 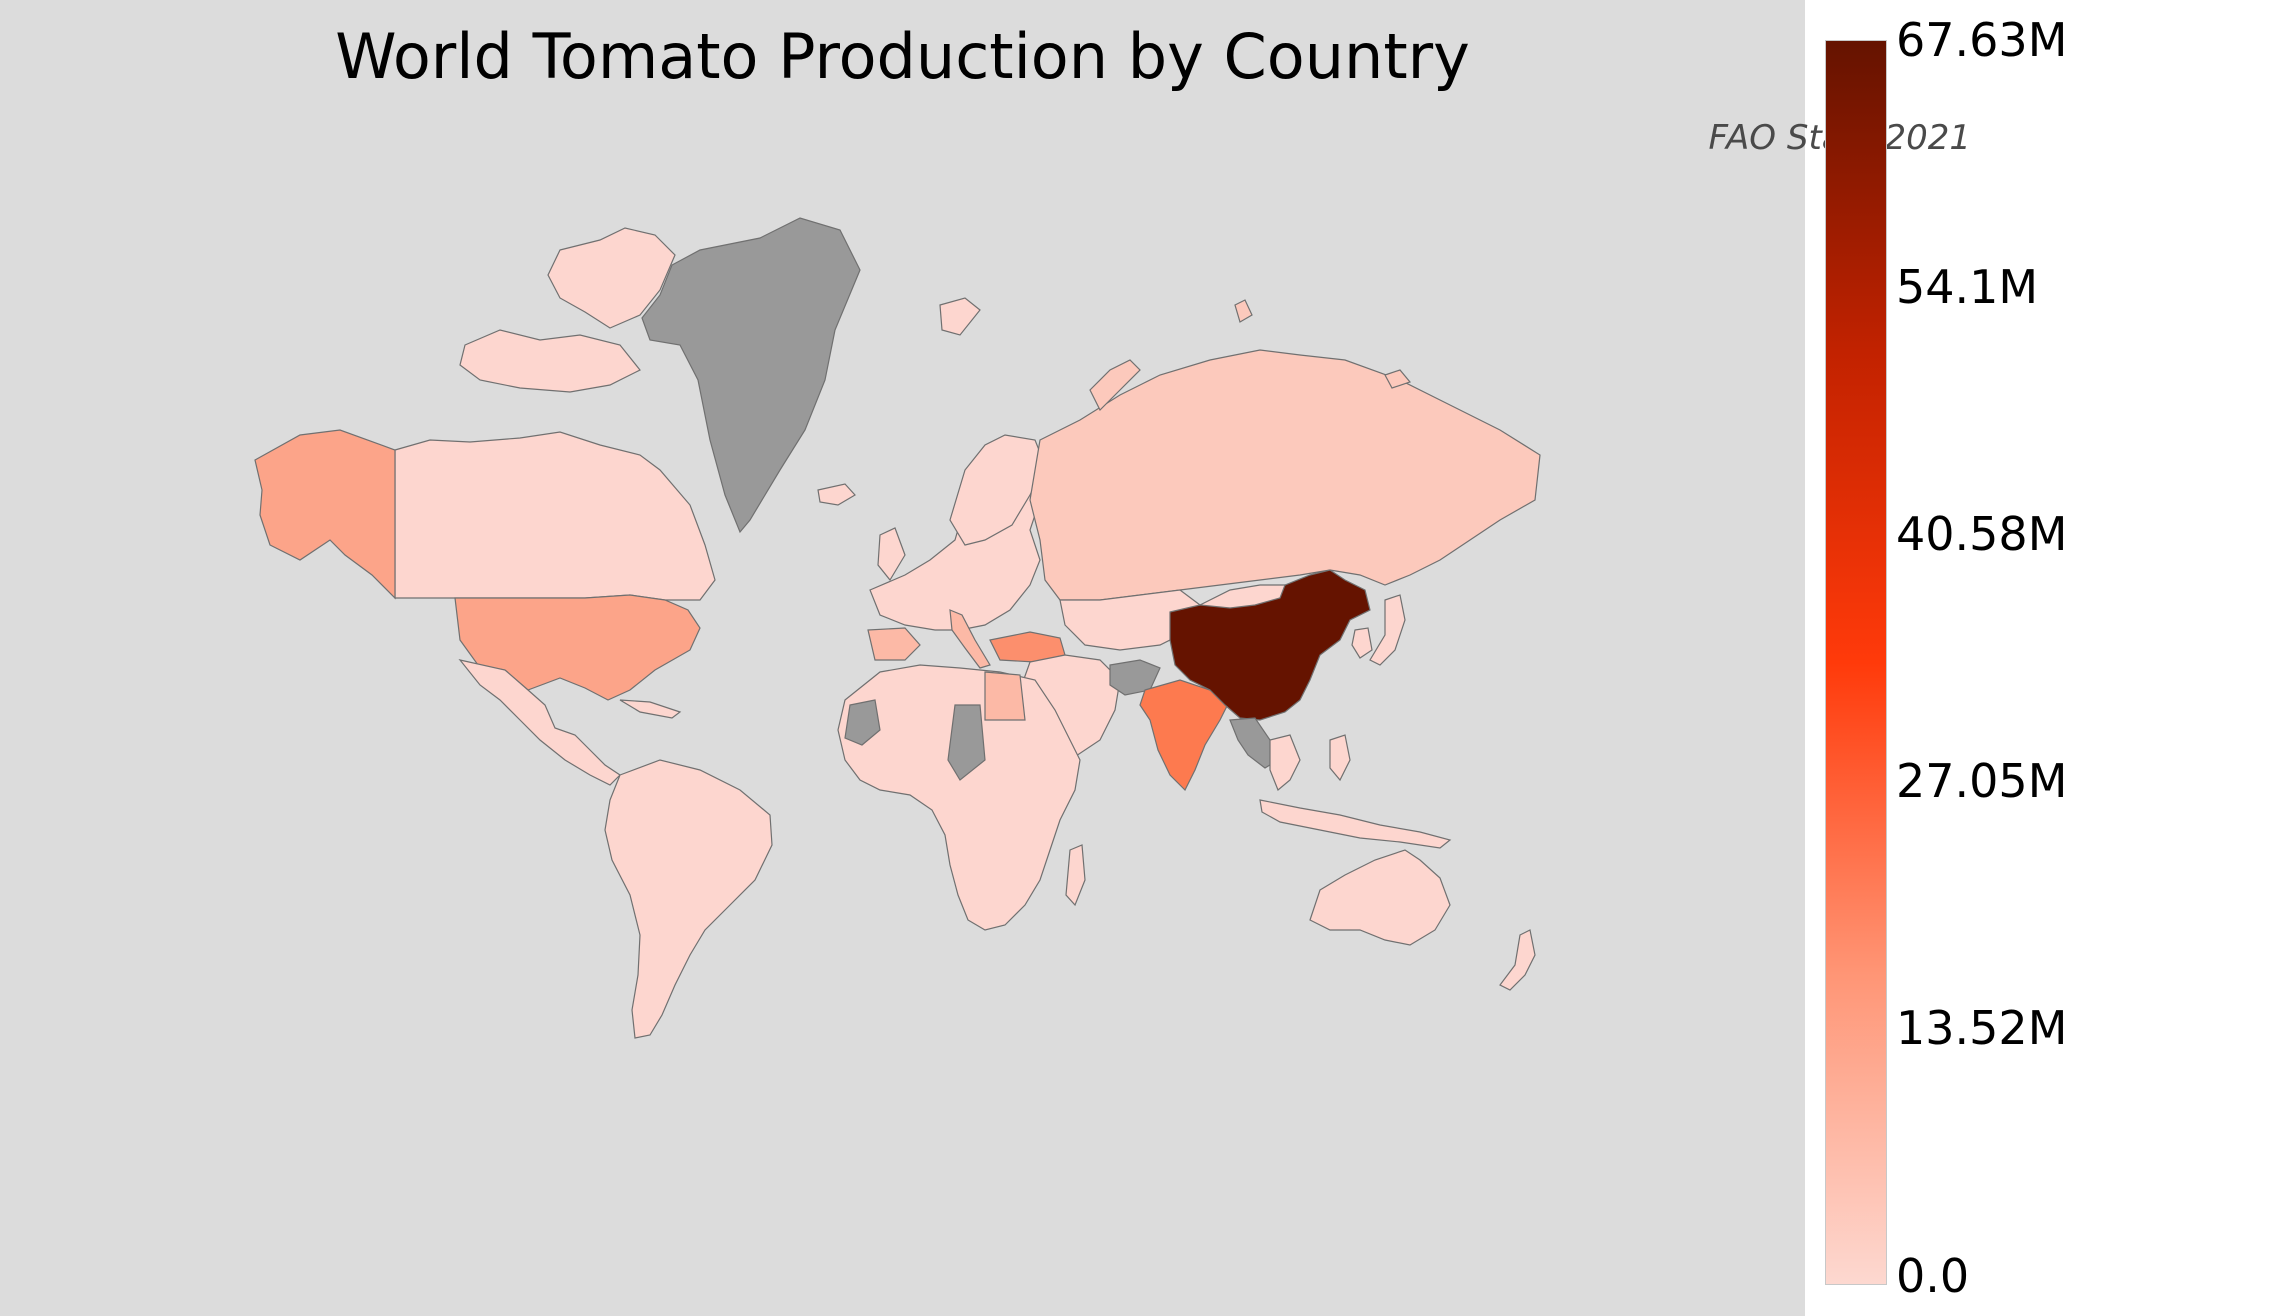 I want to click on colorbar-tick-label: 54.1M, so click(x=1967, y=287).